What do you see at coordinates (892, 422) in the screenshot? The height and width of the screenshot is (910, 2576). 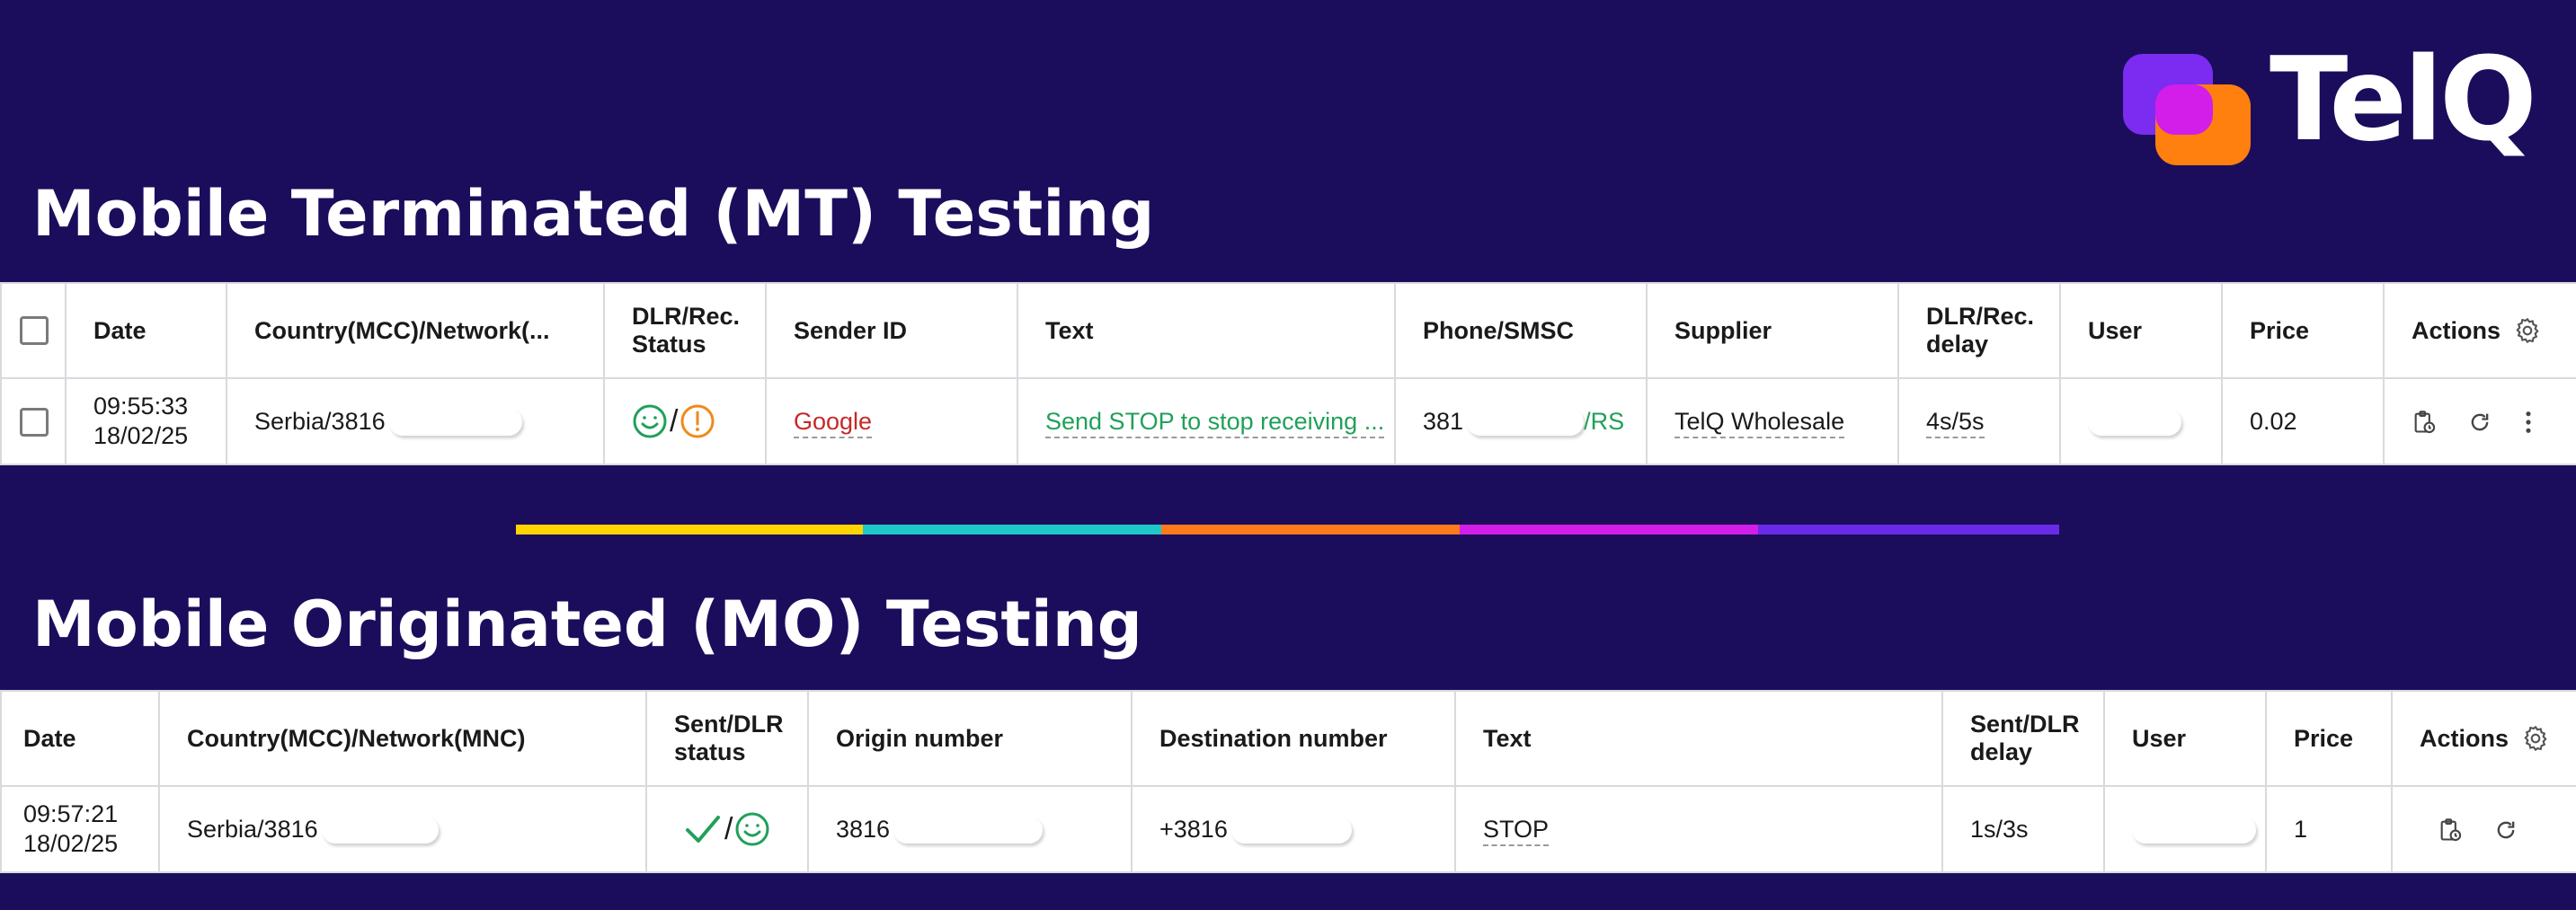 I see `cell-sender-id: Google` at bounding box center [892, 422].